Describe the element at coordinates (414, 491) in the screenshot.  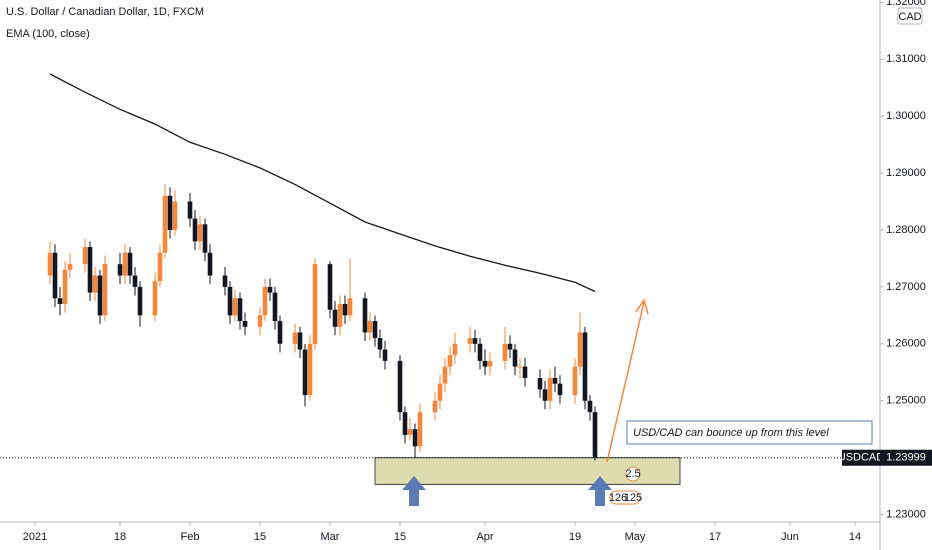
I see `up-arrow` at that location.